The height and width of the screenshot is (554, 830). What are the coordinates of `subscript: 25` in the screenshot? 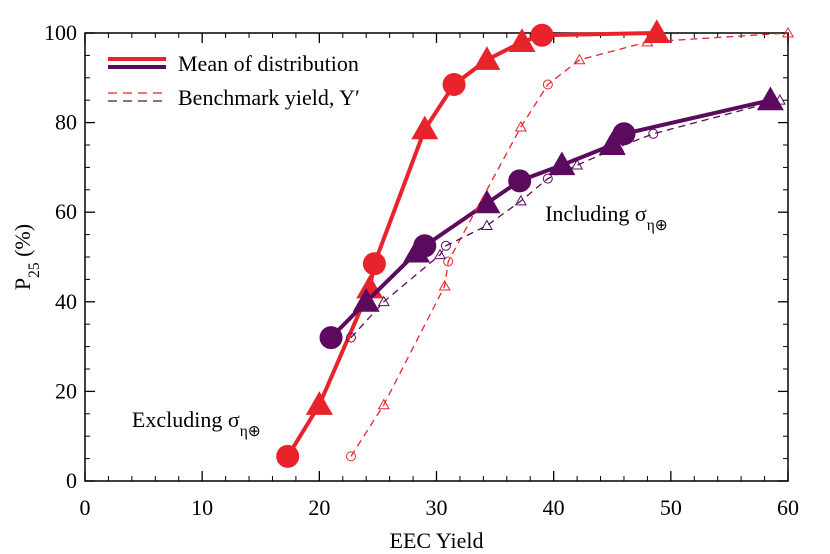 It's located at (34, 270).